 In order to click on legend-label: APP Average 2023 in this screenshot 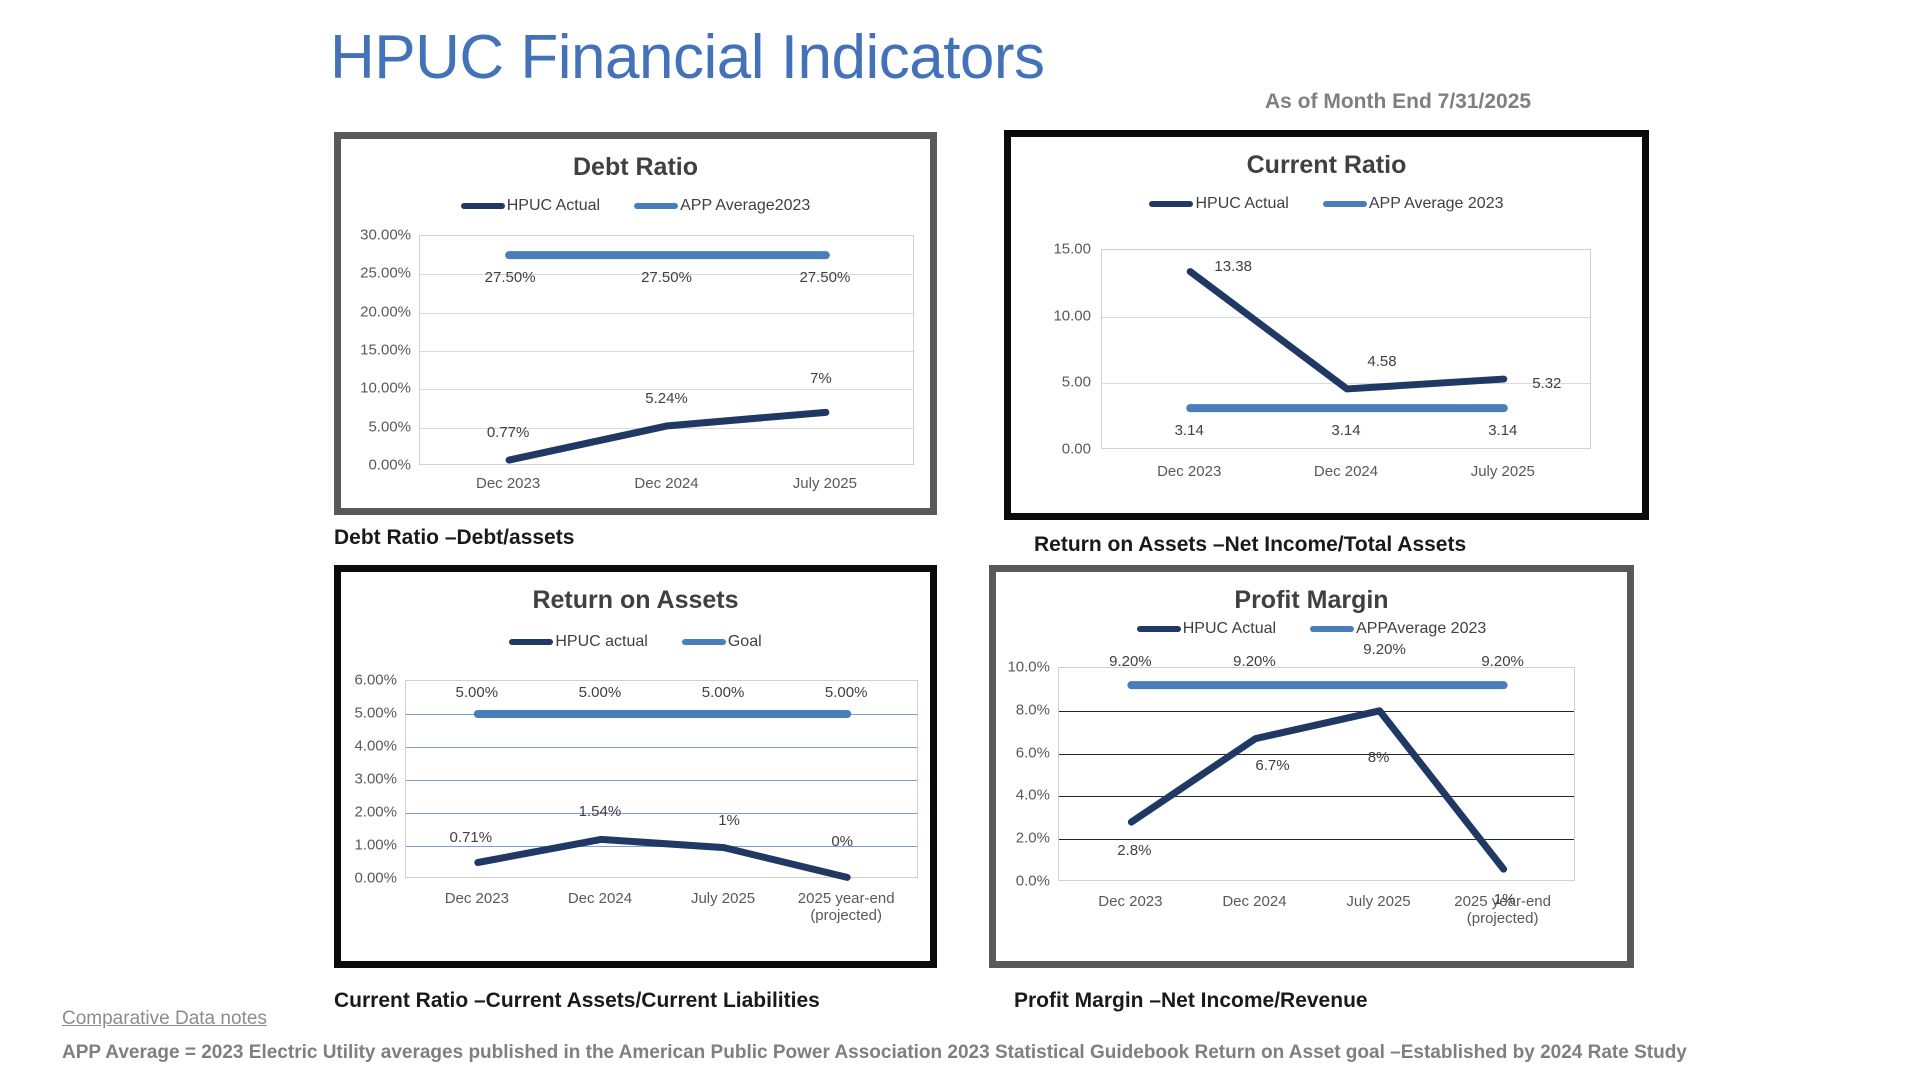, I will do `click(1436, 203)`.